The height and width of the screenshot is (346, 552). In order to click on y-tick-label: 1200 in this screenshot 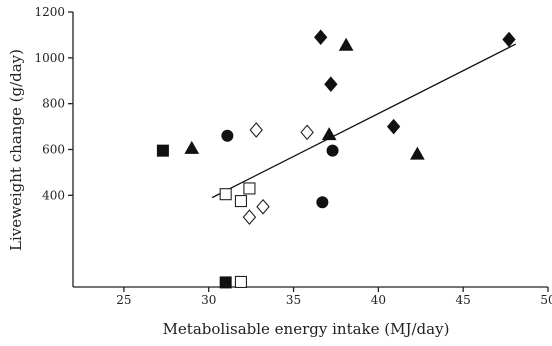, I will do `click(49, 12)`.